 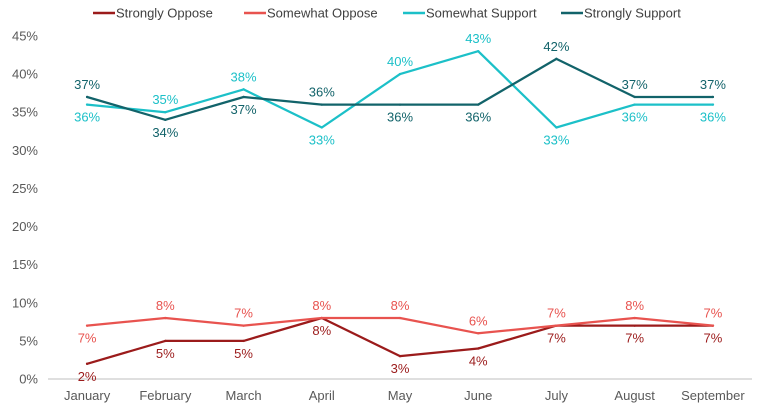 What do you see at coordinates (25, 208) in the screenshot?
I see `y-axis: 0% 5% 10% 15% 20% 25% 30% 35% 40% 45%` at bounding box center [25, 208].